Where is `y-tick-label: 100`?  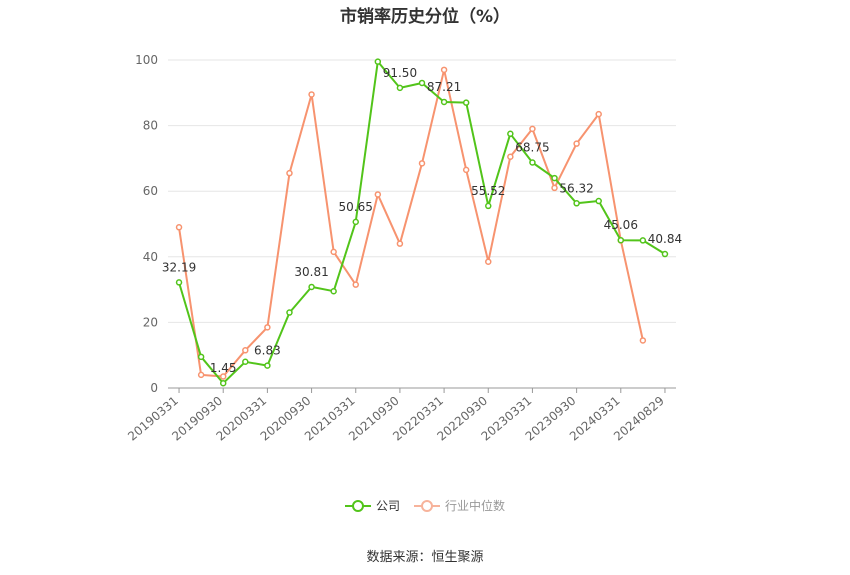
y-tick-label: 100 is located at coordinates (146, 60).